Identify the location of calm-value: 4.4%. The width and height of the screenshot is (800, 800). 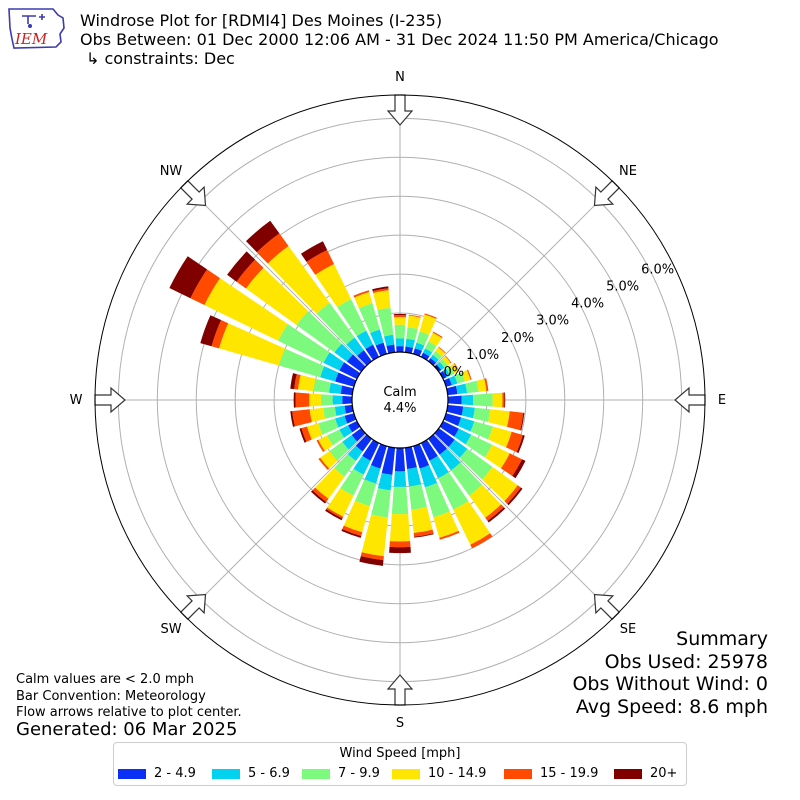
(399, 408).